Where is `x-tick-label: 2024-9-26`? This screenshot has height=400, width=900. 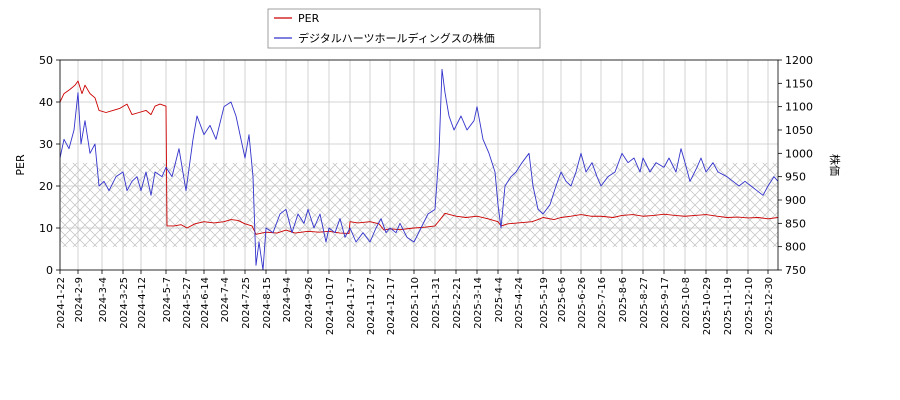 x-tick-label: 2024-9-26 is located at coordinates (309, 303).